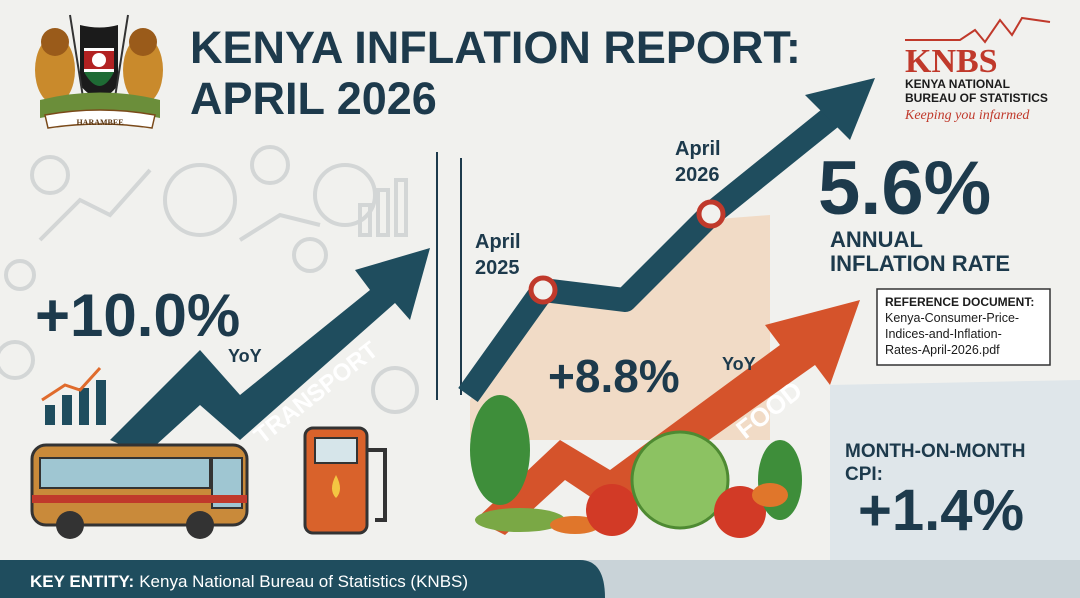  Describe the element at coordinates (864, 474) in the screenshot. I see `monthly-label: CPI:` at that location.